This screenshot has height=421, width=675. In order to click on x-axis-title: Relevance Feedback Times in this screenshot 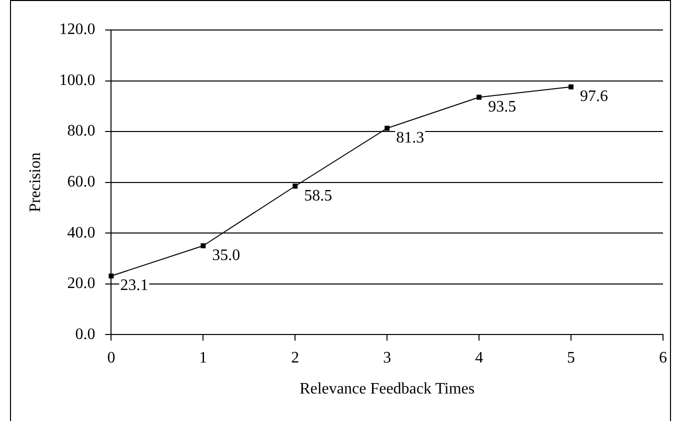, I will do `click(387, 389)`.